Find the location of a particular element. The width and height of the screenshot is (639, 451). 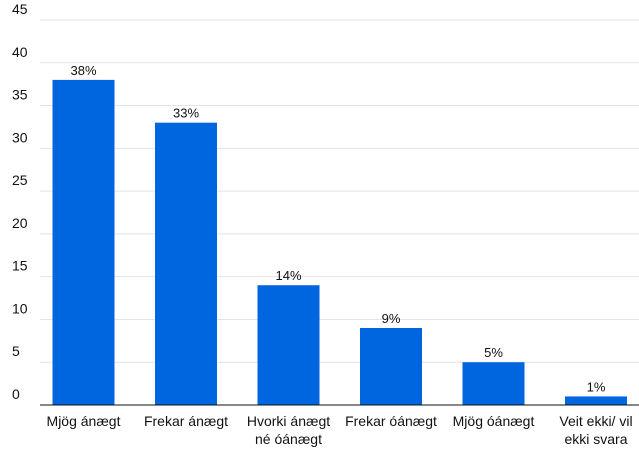

x-tick-label: Veit ekki/ vil ekki svara is located at coordinates (595, 430).